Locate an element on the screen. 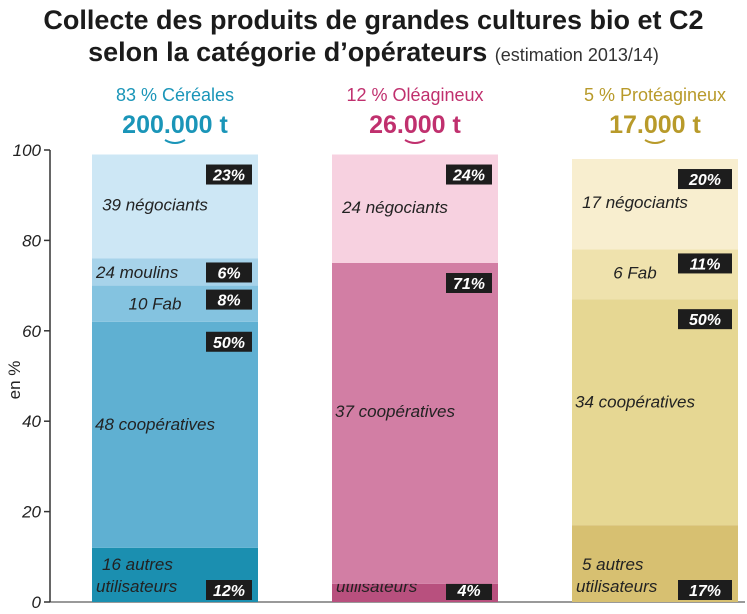 The width and height of the screenshot is (747, 614). y-tick-label: 0 is located at coordinates (37, 602).